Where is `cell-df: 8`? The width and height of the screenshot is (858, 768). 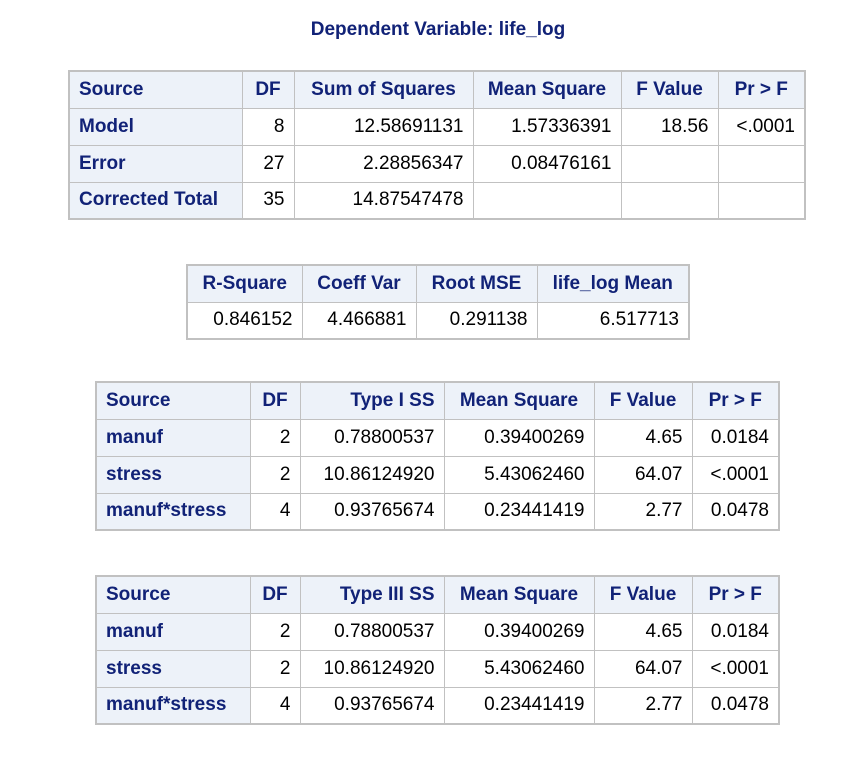
cell-df: 8 is located at coordinates (268, 126).